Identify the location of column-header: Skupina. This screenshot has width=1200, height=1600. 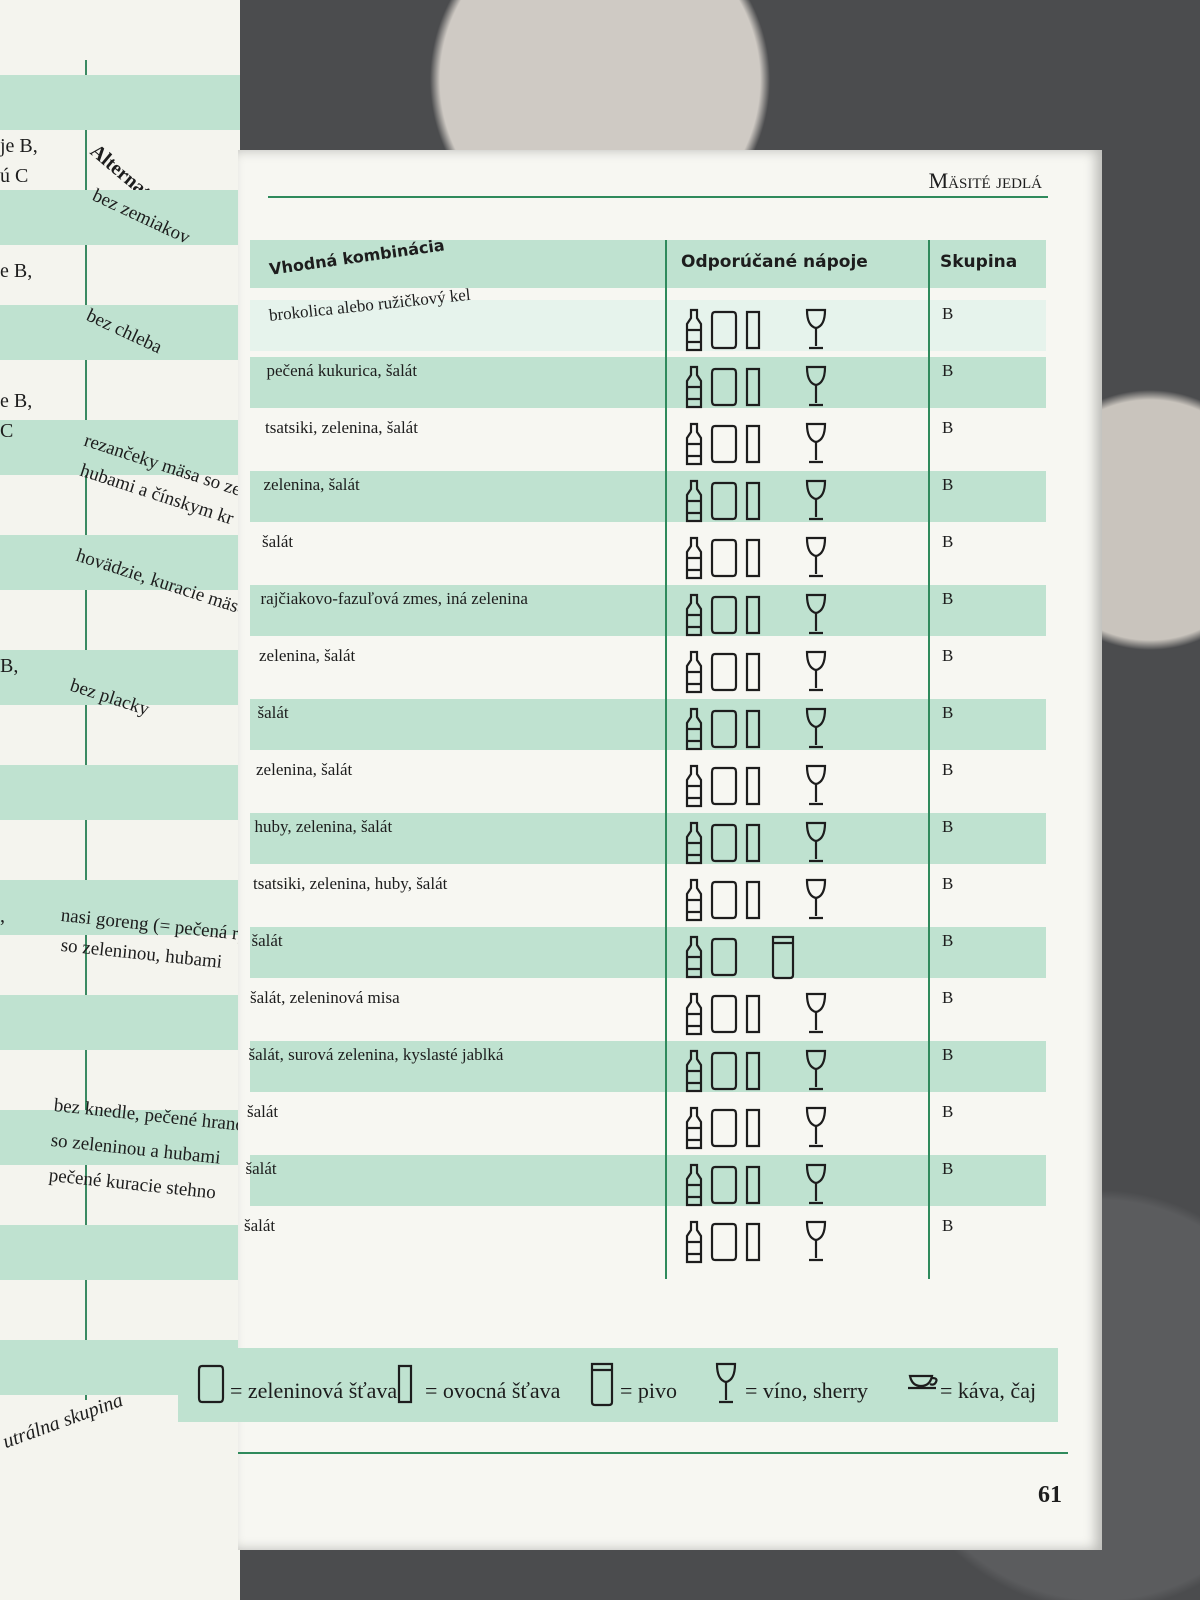
(979, 262).